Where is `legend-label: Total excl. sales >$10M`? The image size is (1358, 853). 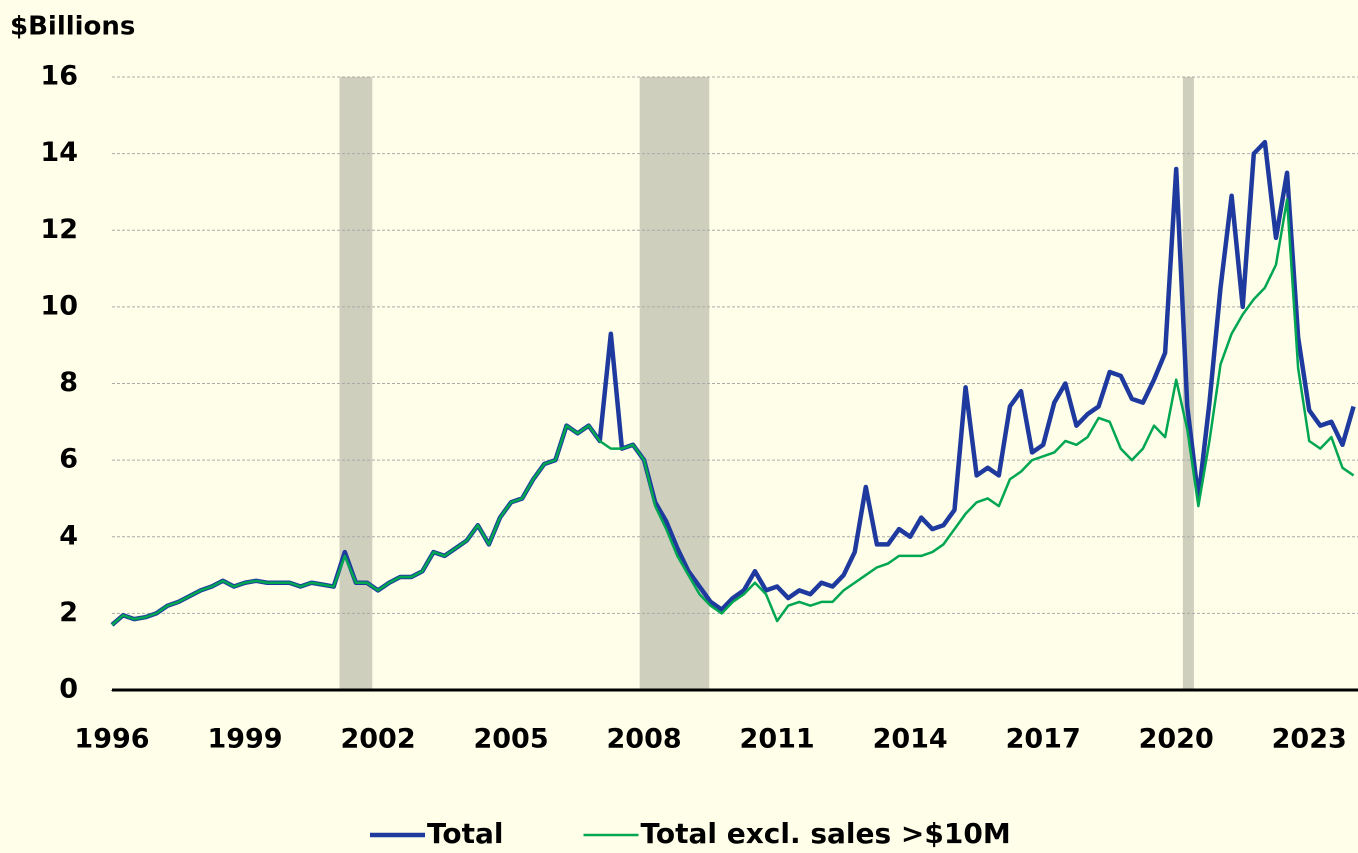 legend-label: Total excl. sales >$10M is located at coordinates (826, 833).